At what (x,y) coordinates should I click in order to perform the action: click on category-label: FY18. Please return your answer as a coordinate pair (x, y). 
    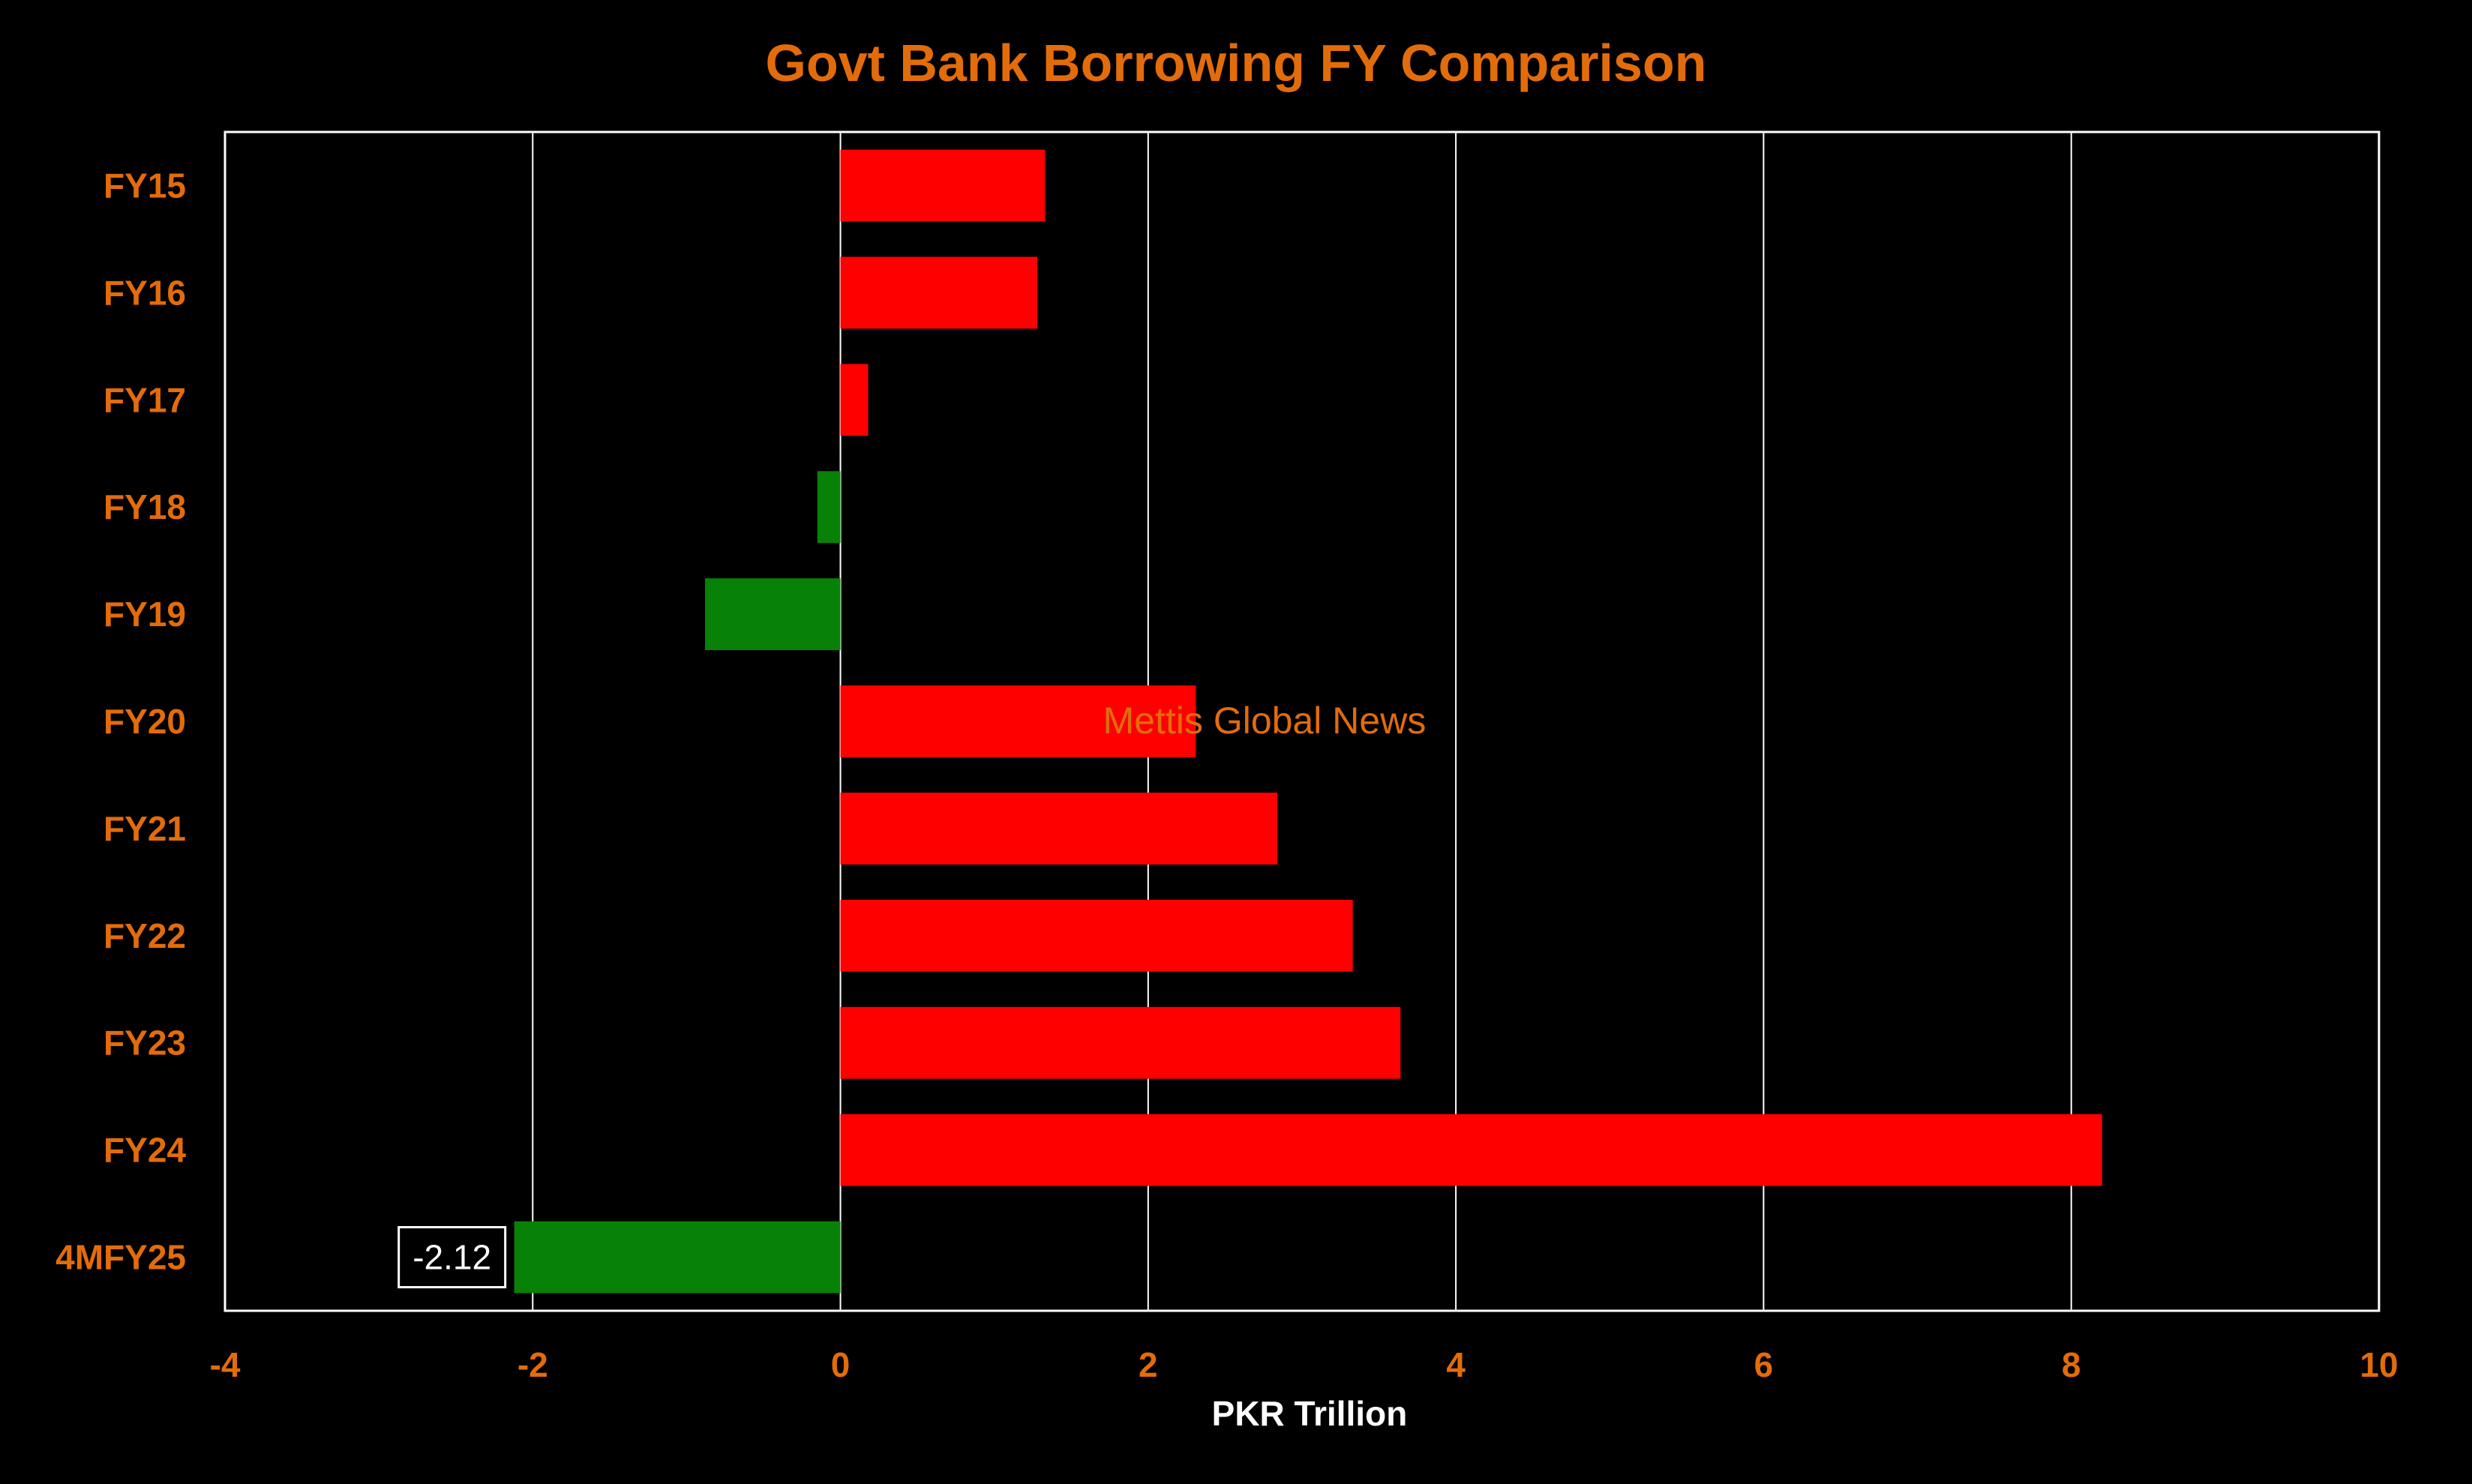
    Looking at the image, I should click on (145, 506).